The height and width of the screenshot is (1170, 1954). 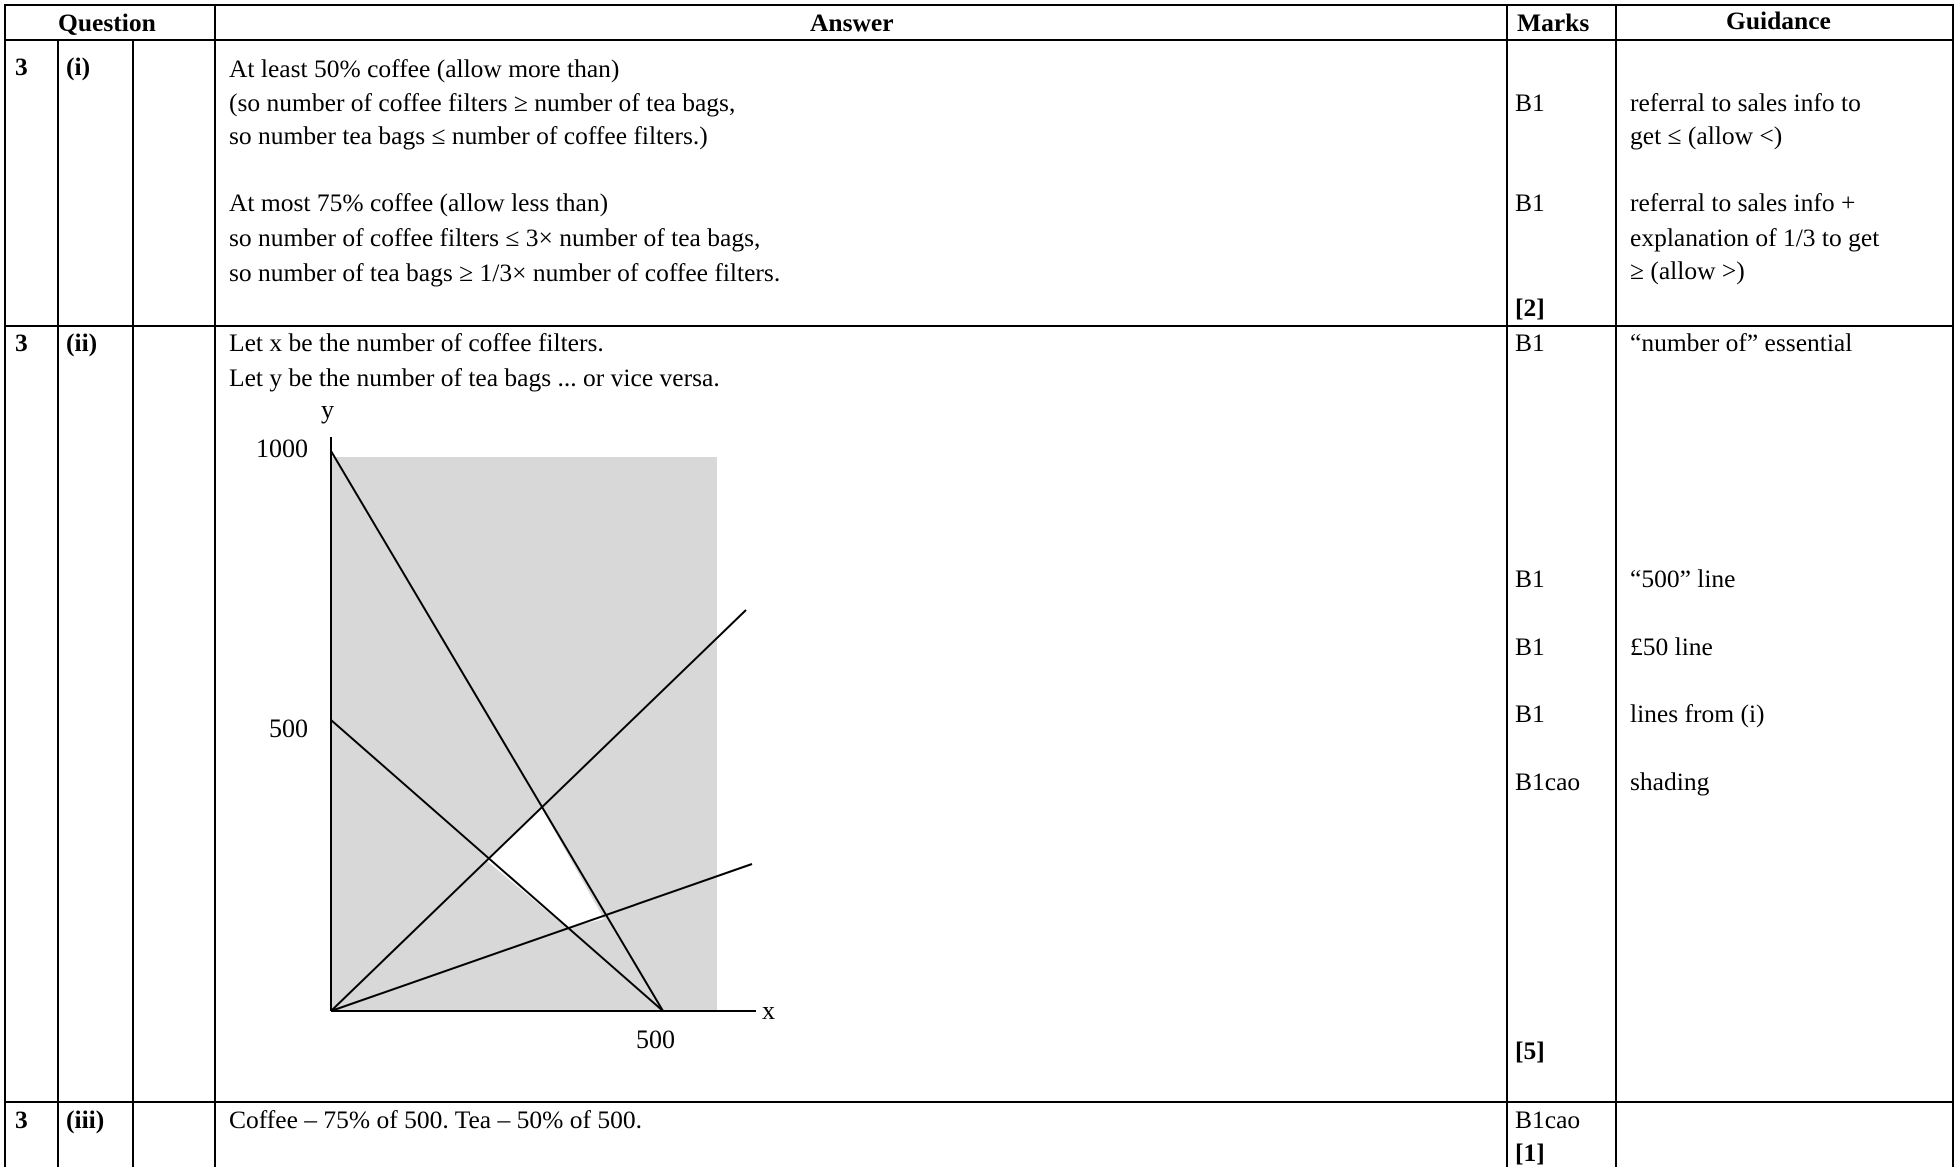 What do you see at coordinates (1670, 781) in the screenshot?
I see `guidance-line: shading` at bounding box center [1670, 781].